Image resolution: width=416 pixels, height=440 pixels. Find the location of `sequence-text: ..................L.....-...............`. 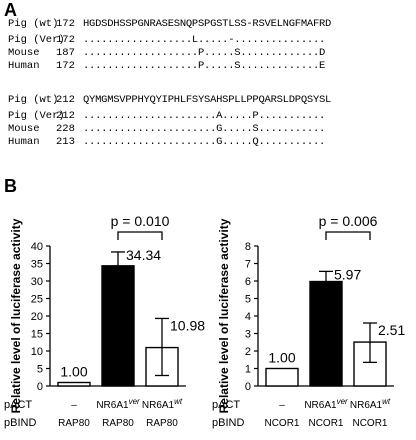

sequence-text: ..................L.....-............... is located at coordinates (204, 40).